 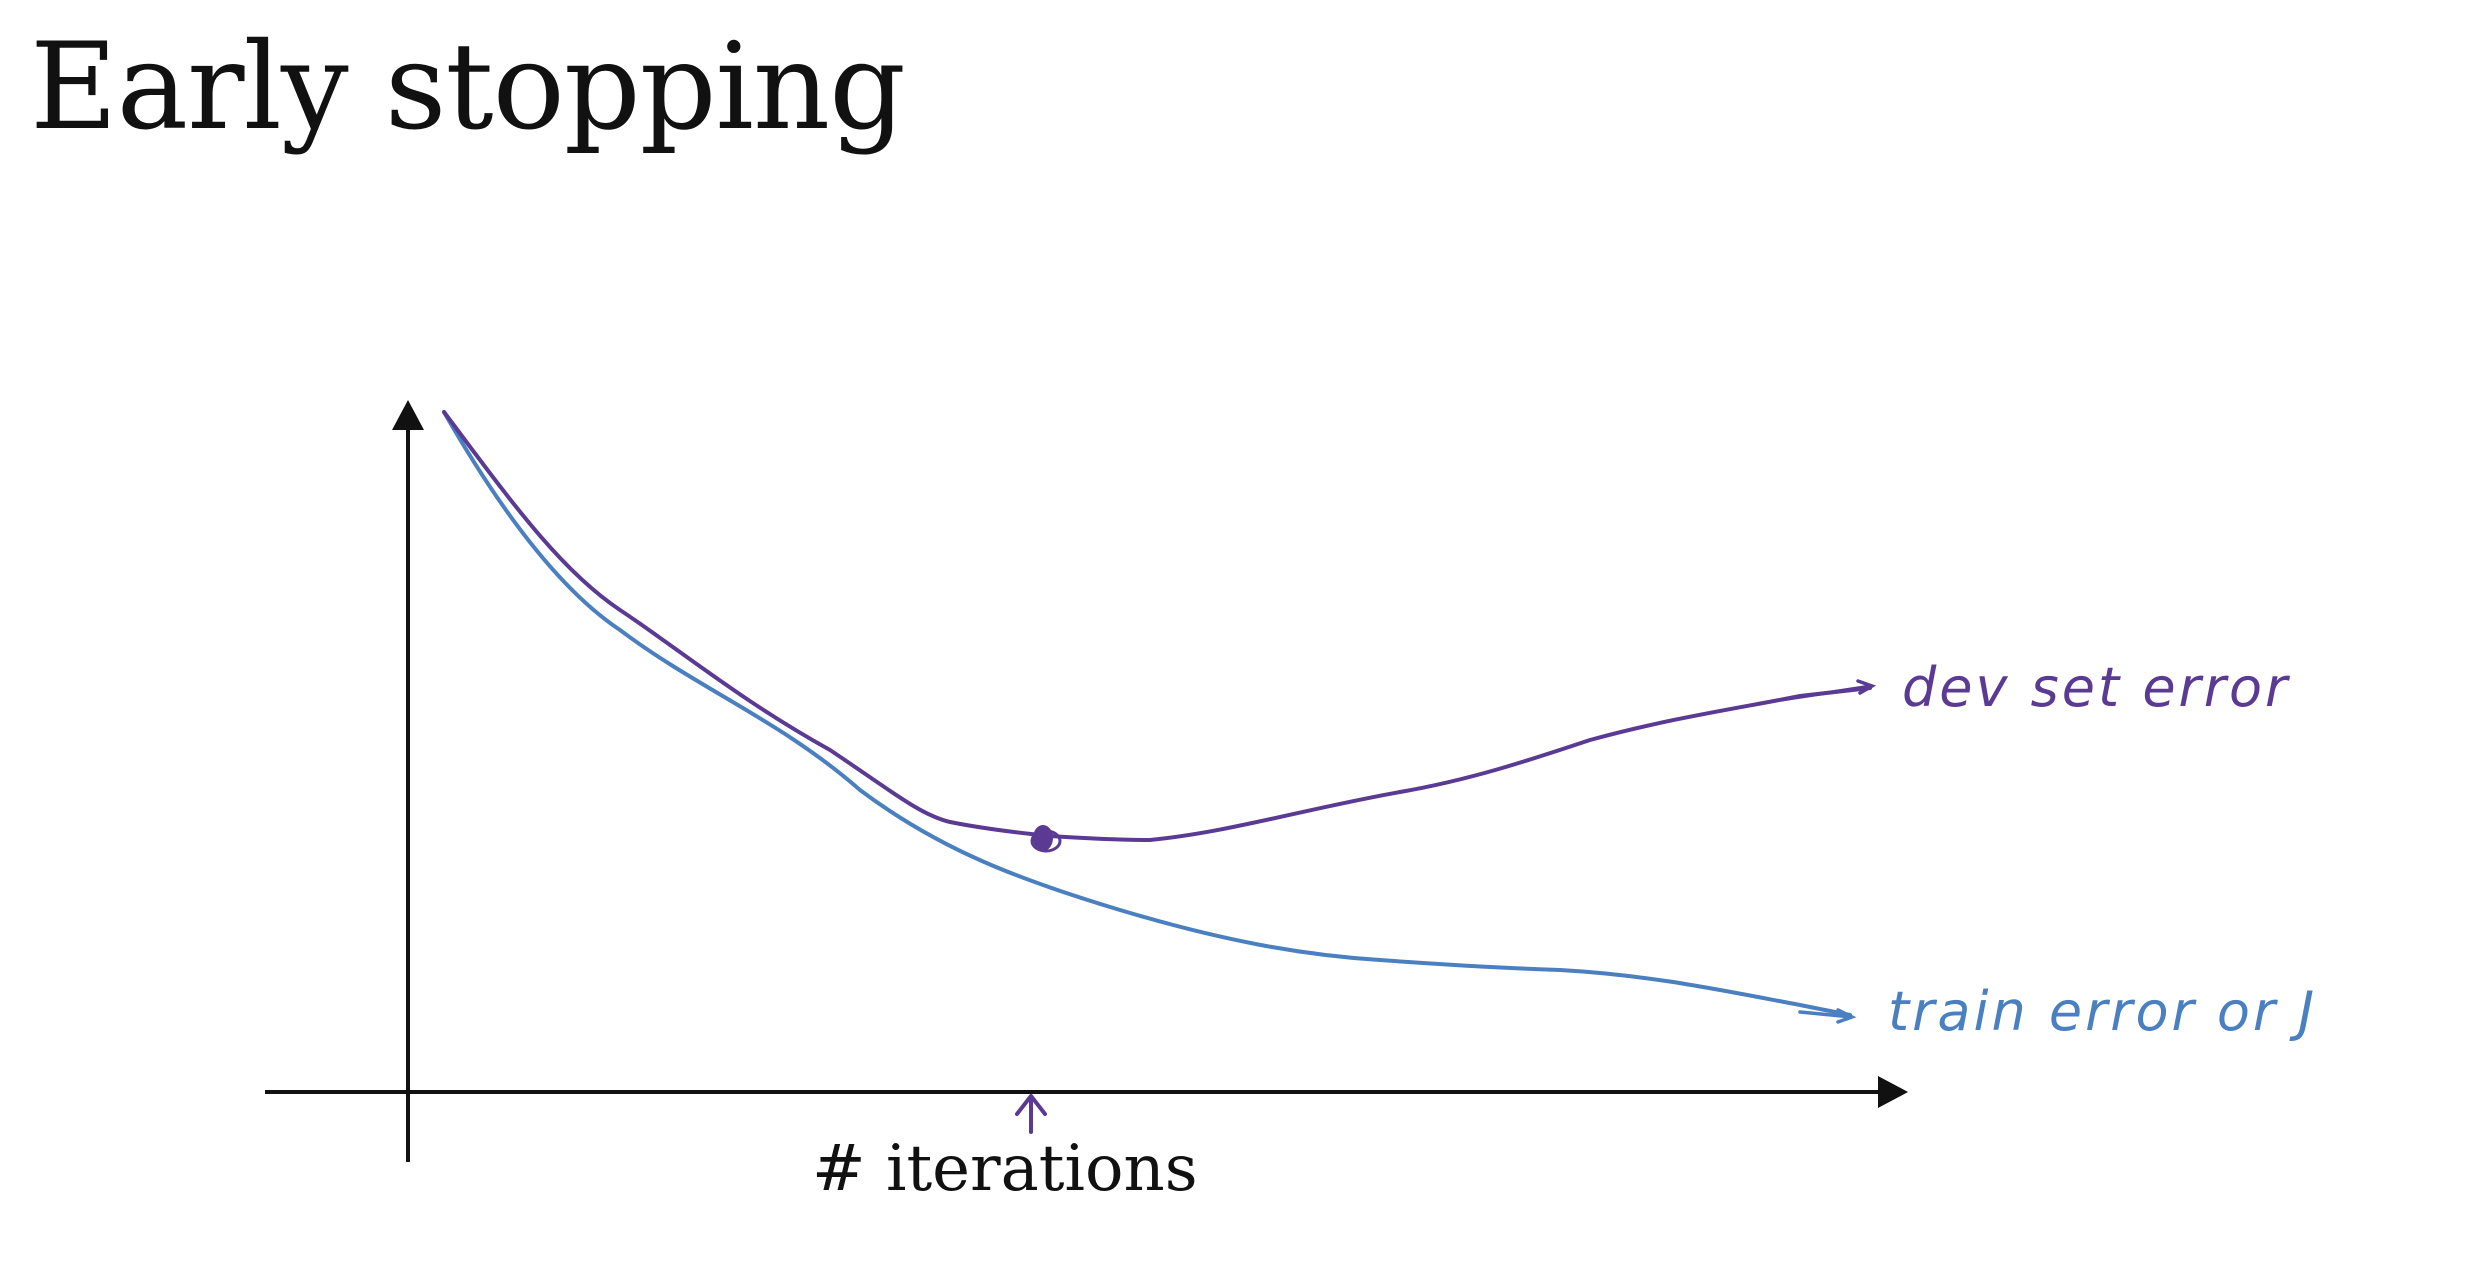 I want to click on slide-title: Early stopping, so click(x=468, y=87).